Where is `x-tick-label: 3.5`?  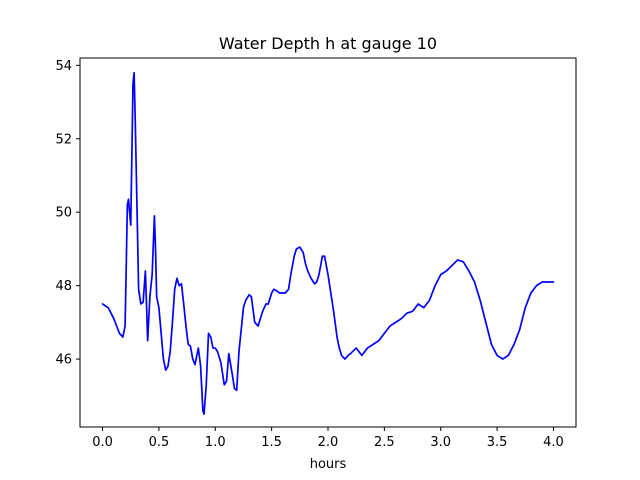
x-tick-label: 3.5 is located at coordinates (497, 442).